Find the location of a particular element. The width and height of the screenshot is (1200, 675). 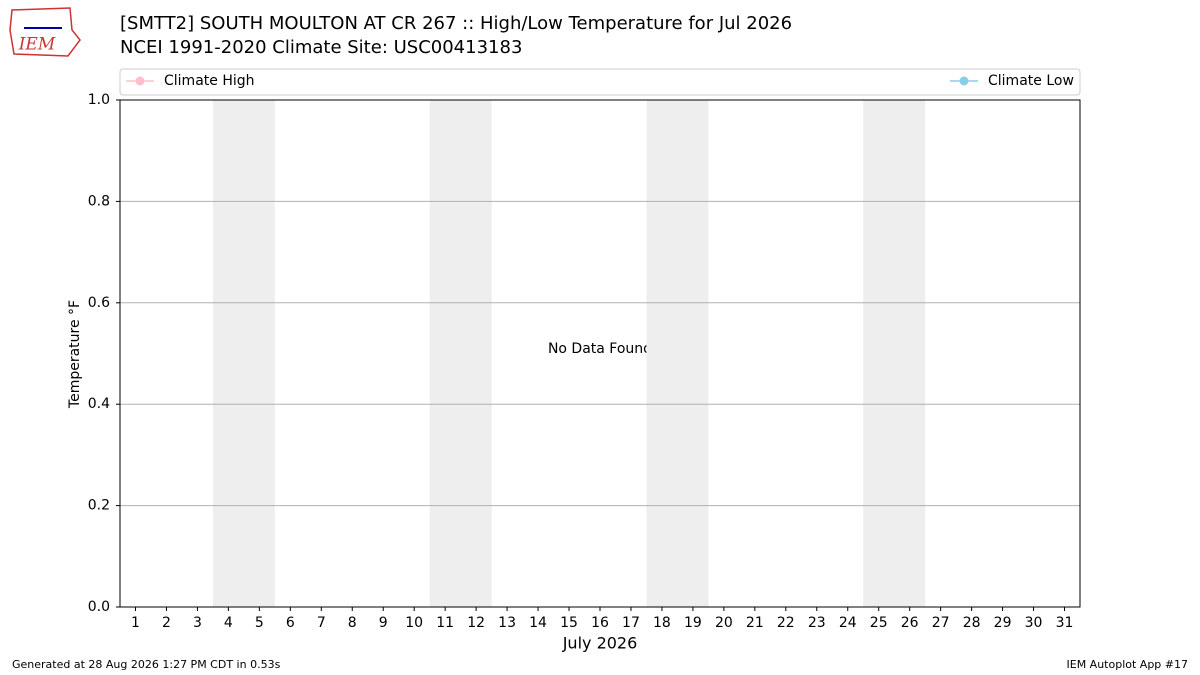

x-tick-label: 19 is located at coordinates (693, 623).